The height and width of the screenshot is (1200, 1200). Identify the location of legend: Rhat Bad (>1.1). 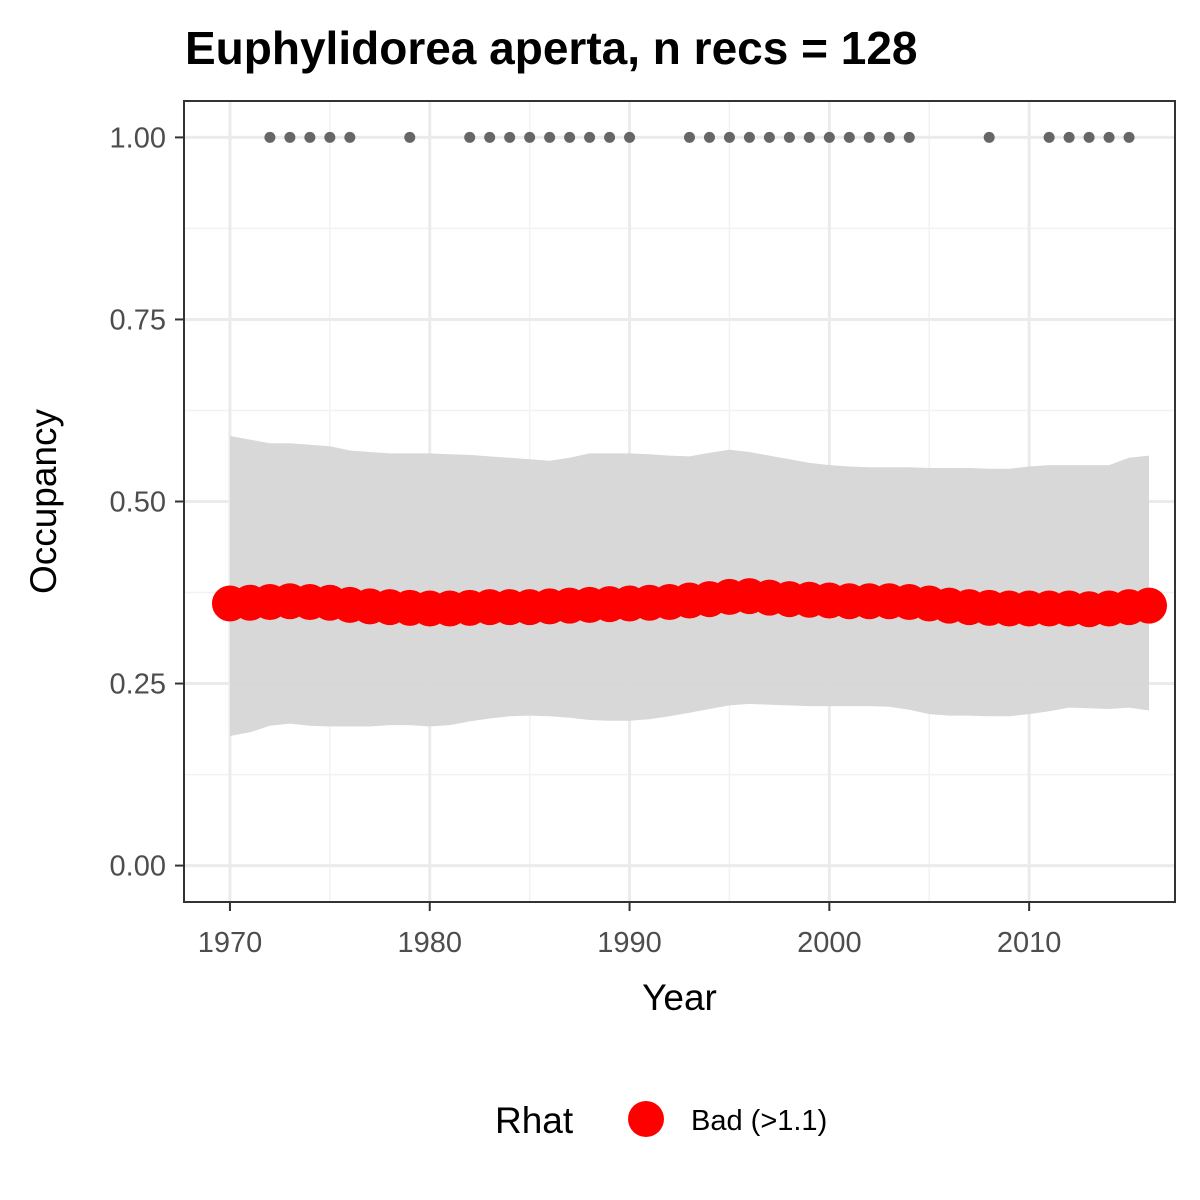
(661, 1120).